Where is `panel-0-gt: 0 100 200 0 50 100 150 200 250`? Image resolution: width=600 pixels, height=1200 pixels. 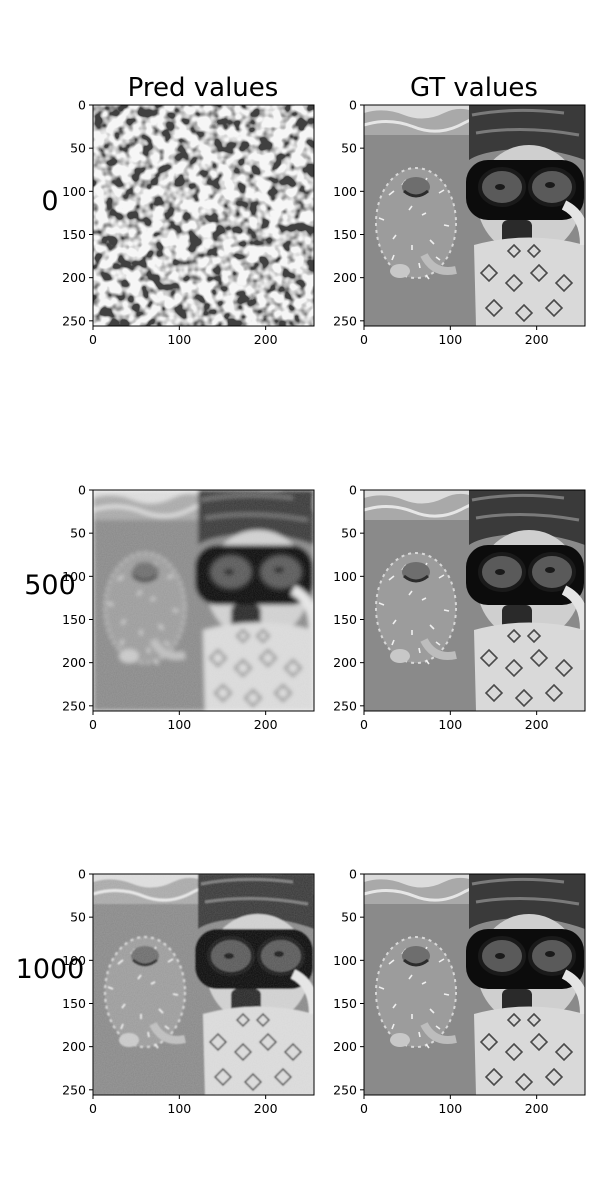 panel-0-gt: 0 100 200 0 50 100 150 200 250 is located at coordinates (459, 222).